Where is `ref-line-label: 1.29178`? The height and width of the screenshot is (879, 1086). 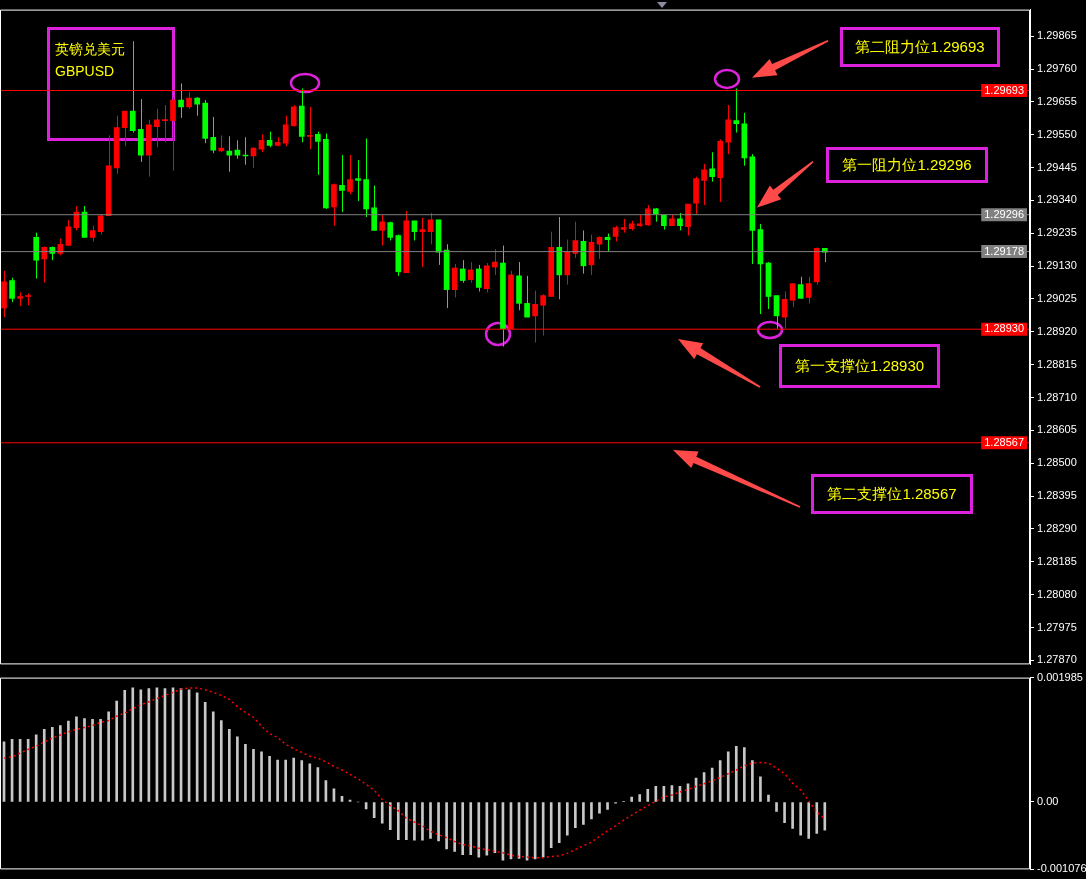 ref-line-label: 1.29178 is located at coordinates (1004, 250).